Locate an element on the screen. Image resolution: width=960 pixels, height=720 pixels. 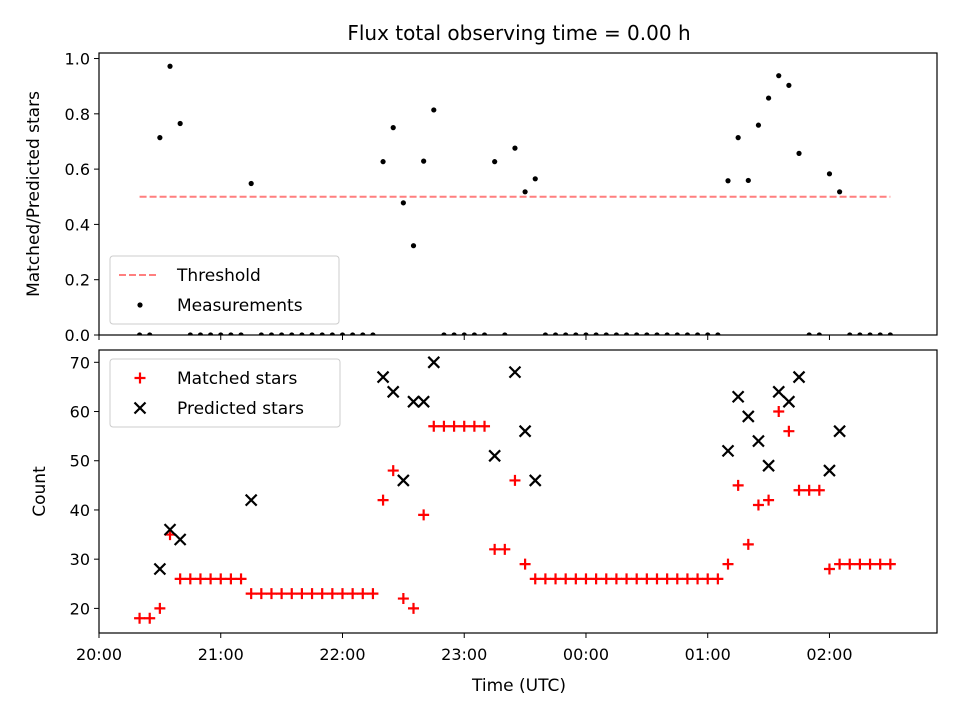
x-tick-label: 20:00 is located at coordinates (99, 654).